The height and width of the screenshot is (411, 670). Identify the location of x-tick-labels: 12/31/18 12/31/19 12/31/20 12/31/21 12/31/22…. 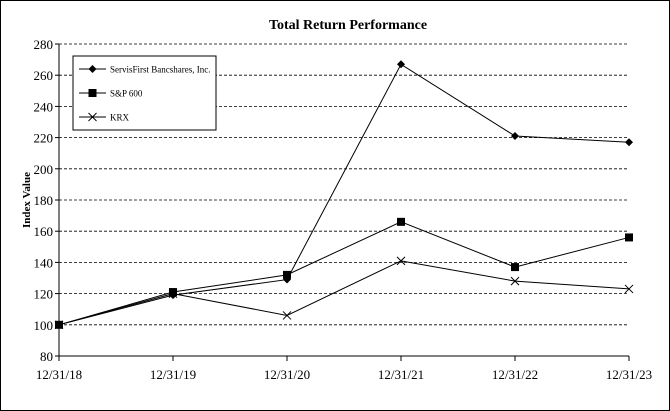
(344, 369).